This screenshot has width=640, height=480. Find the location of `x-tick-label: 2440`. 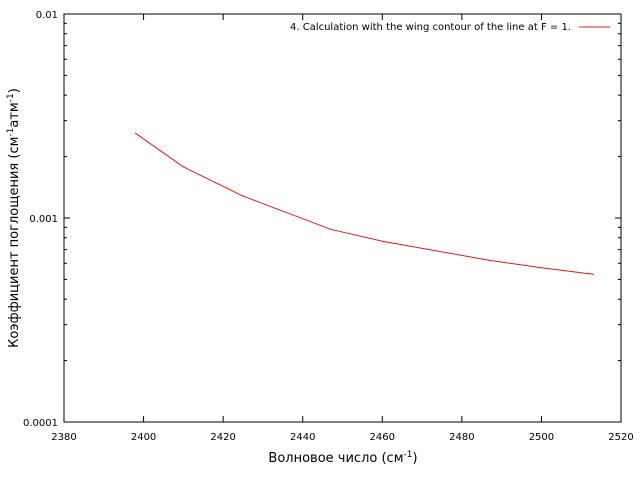

x-tick-label: 2440 is located at coordinates (302, 437).